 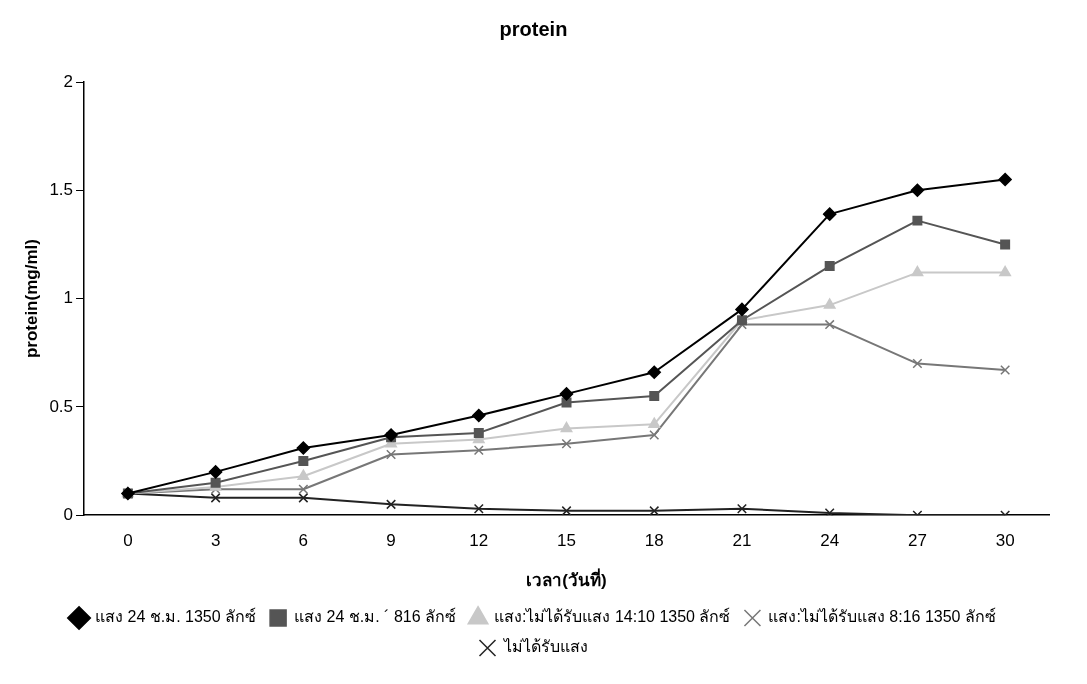 What do you see at coordinates (830, 541) in the screenshot?
I see `x-tick-label: 24` at bounding box center [830, 541].